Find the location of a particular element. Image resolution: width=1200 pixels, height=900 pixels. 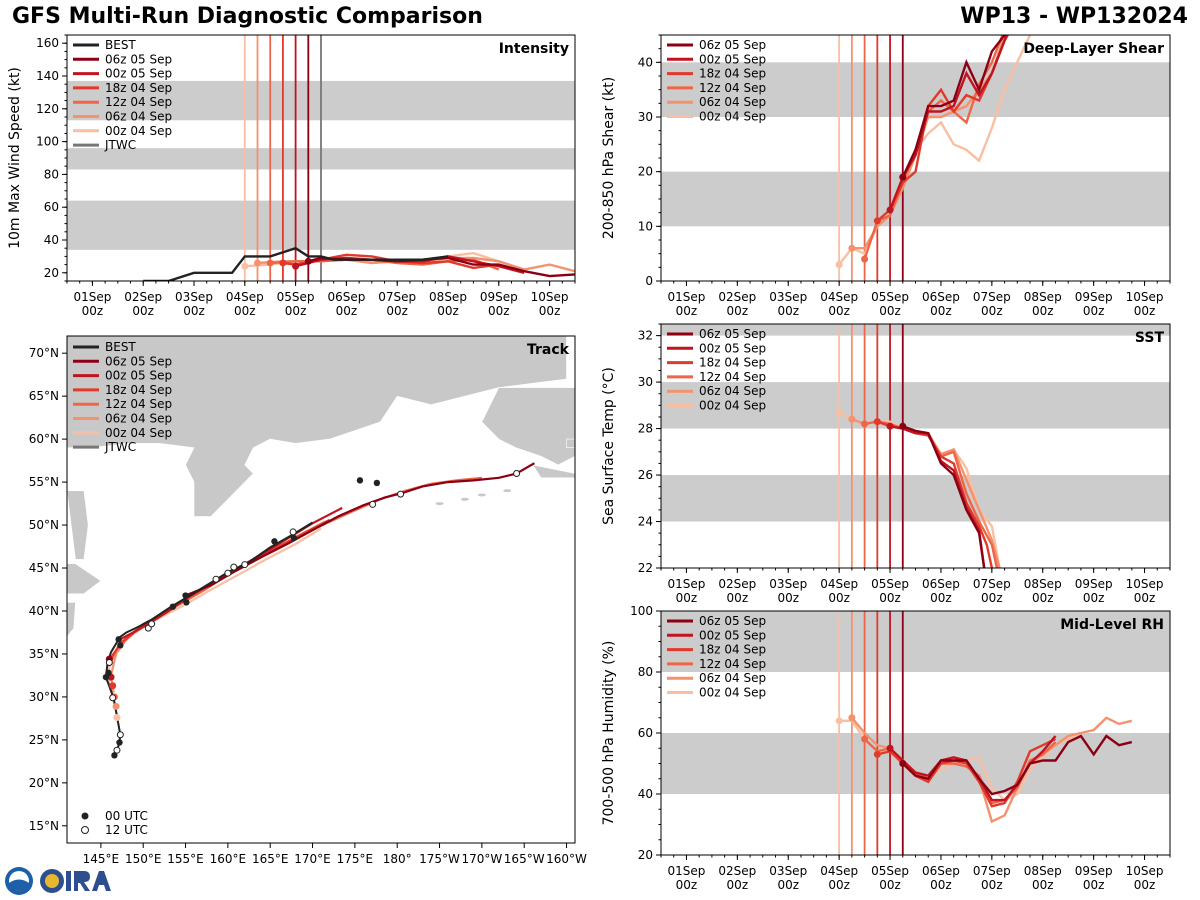

legend-label: 00 UTC is located at coordinates (126, 816).